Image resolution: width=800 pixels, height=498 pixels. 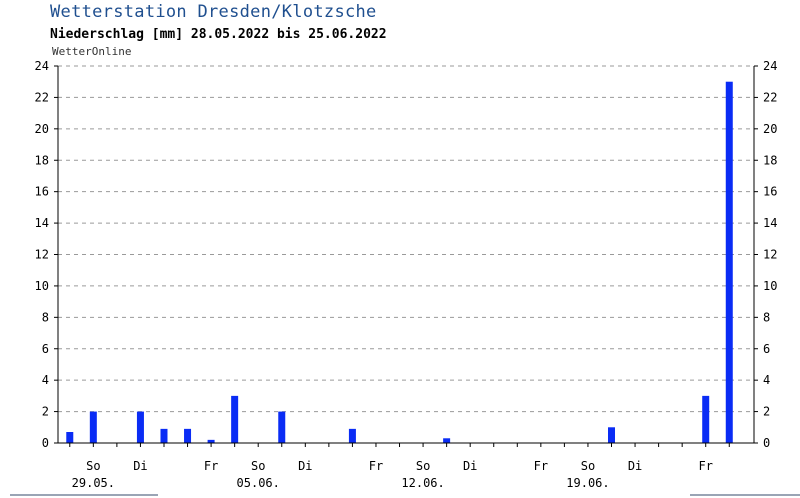 I want to click on y-tick-label-right: 10, so click(x=770, y=286).